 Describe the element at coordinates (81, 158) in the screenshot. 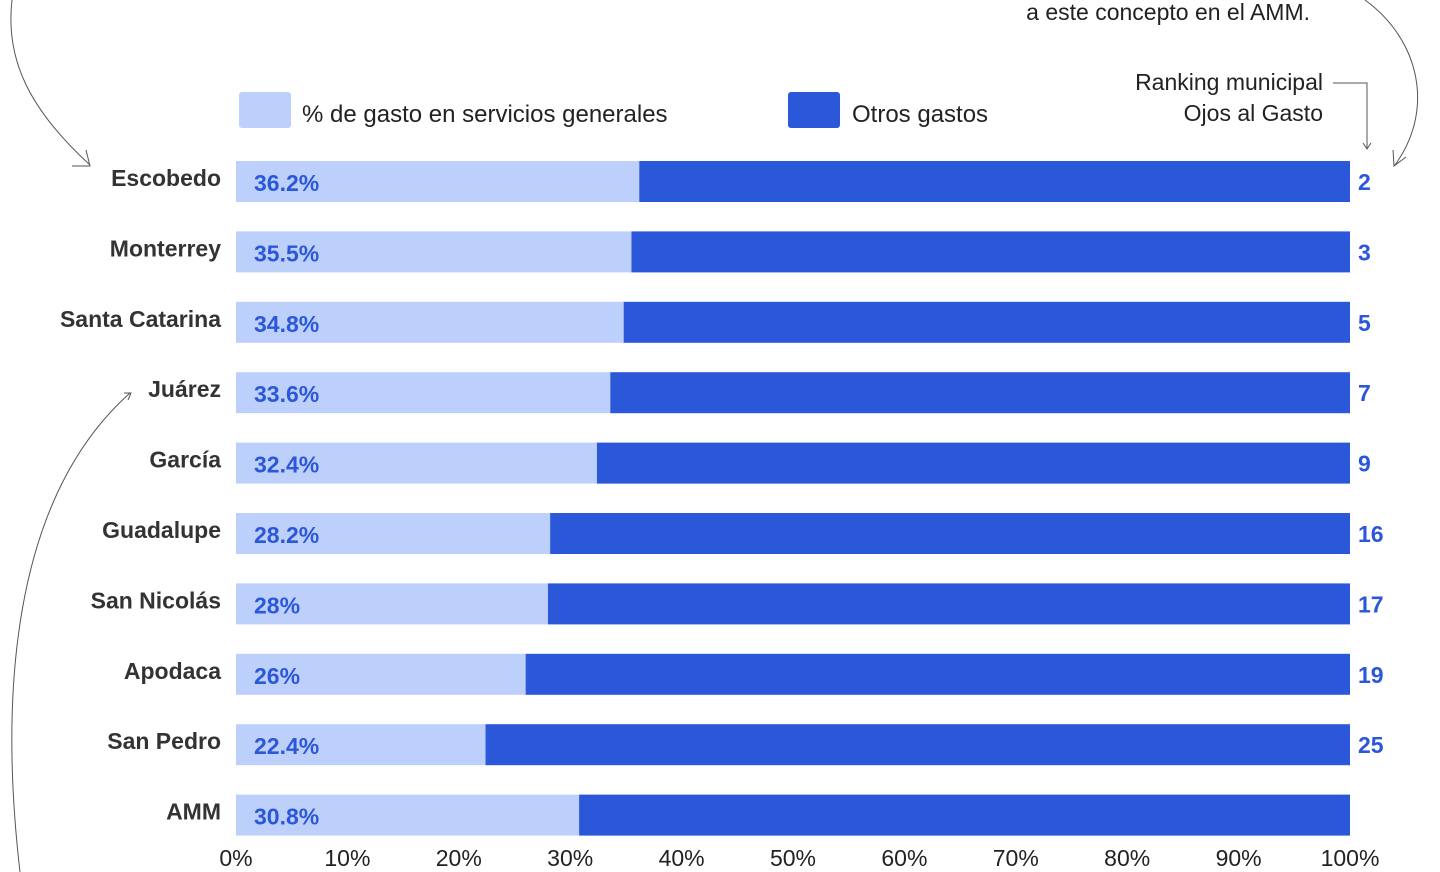

I see `arrowhead-top-left` at that location.